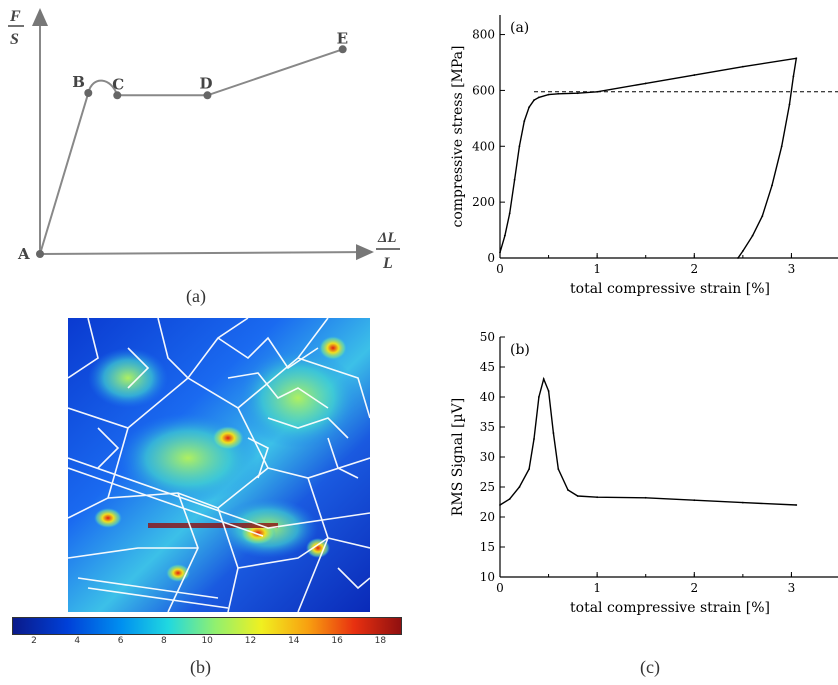 Image resolution: width=838 pixels, height=685 pixels. What do you see at coordinates (387, 238) in the screenshot?
I see `sketch-x-label-top: ΔL` at bounding box center [387, 238].